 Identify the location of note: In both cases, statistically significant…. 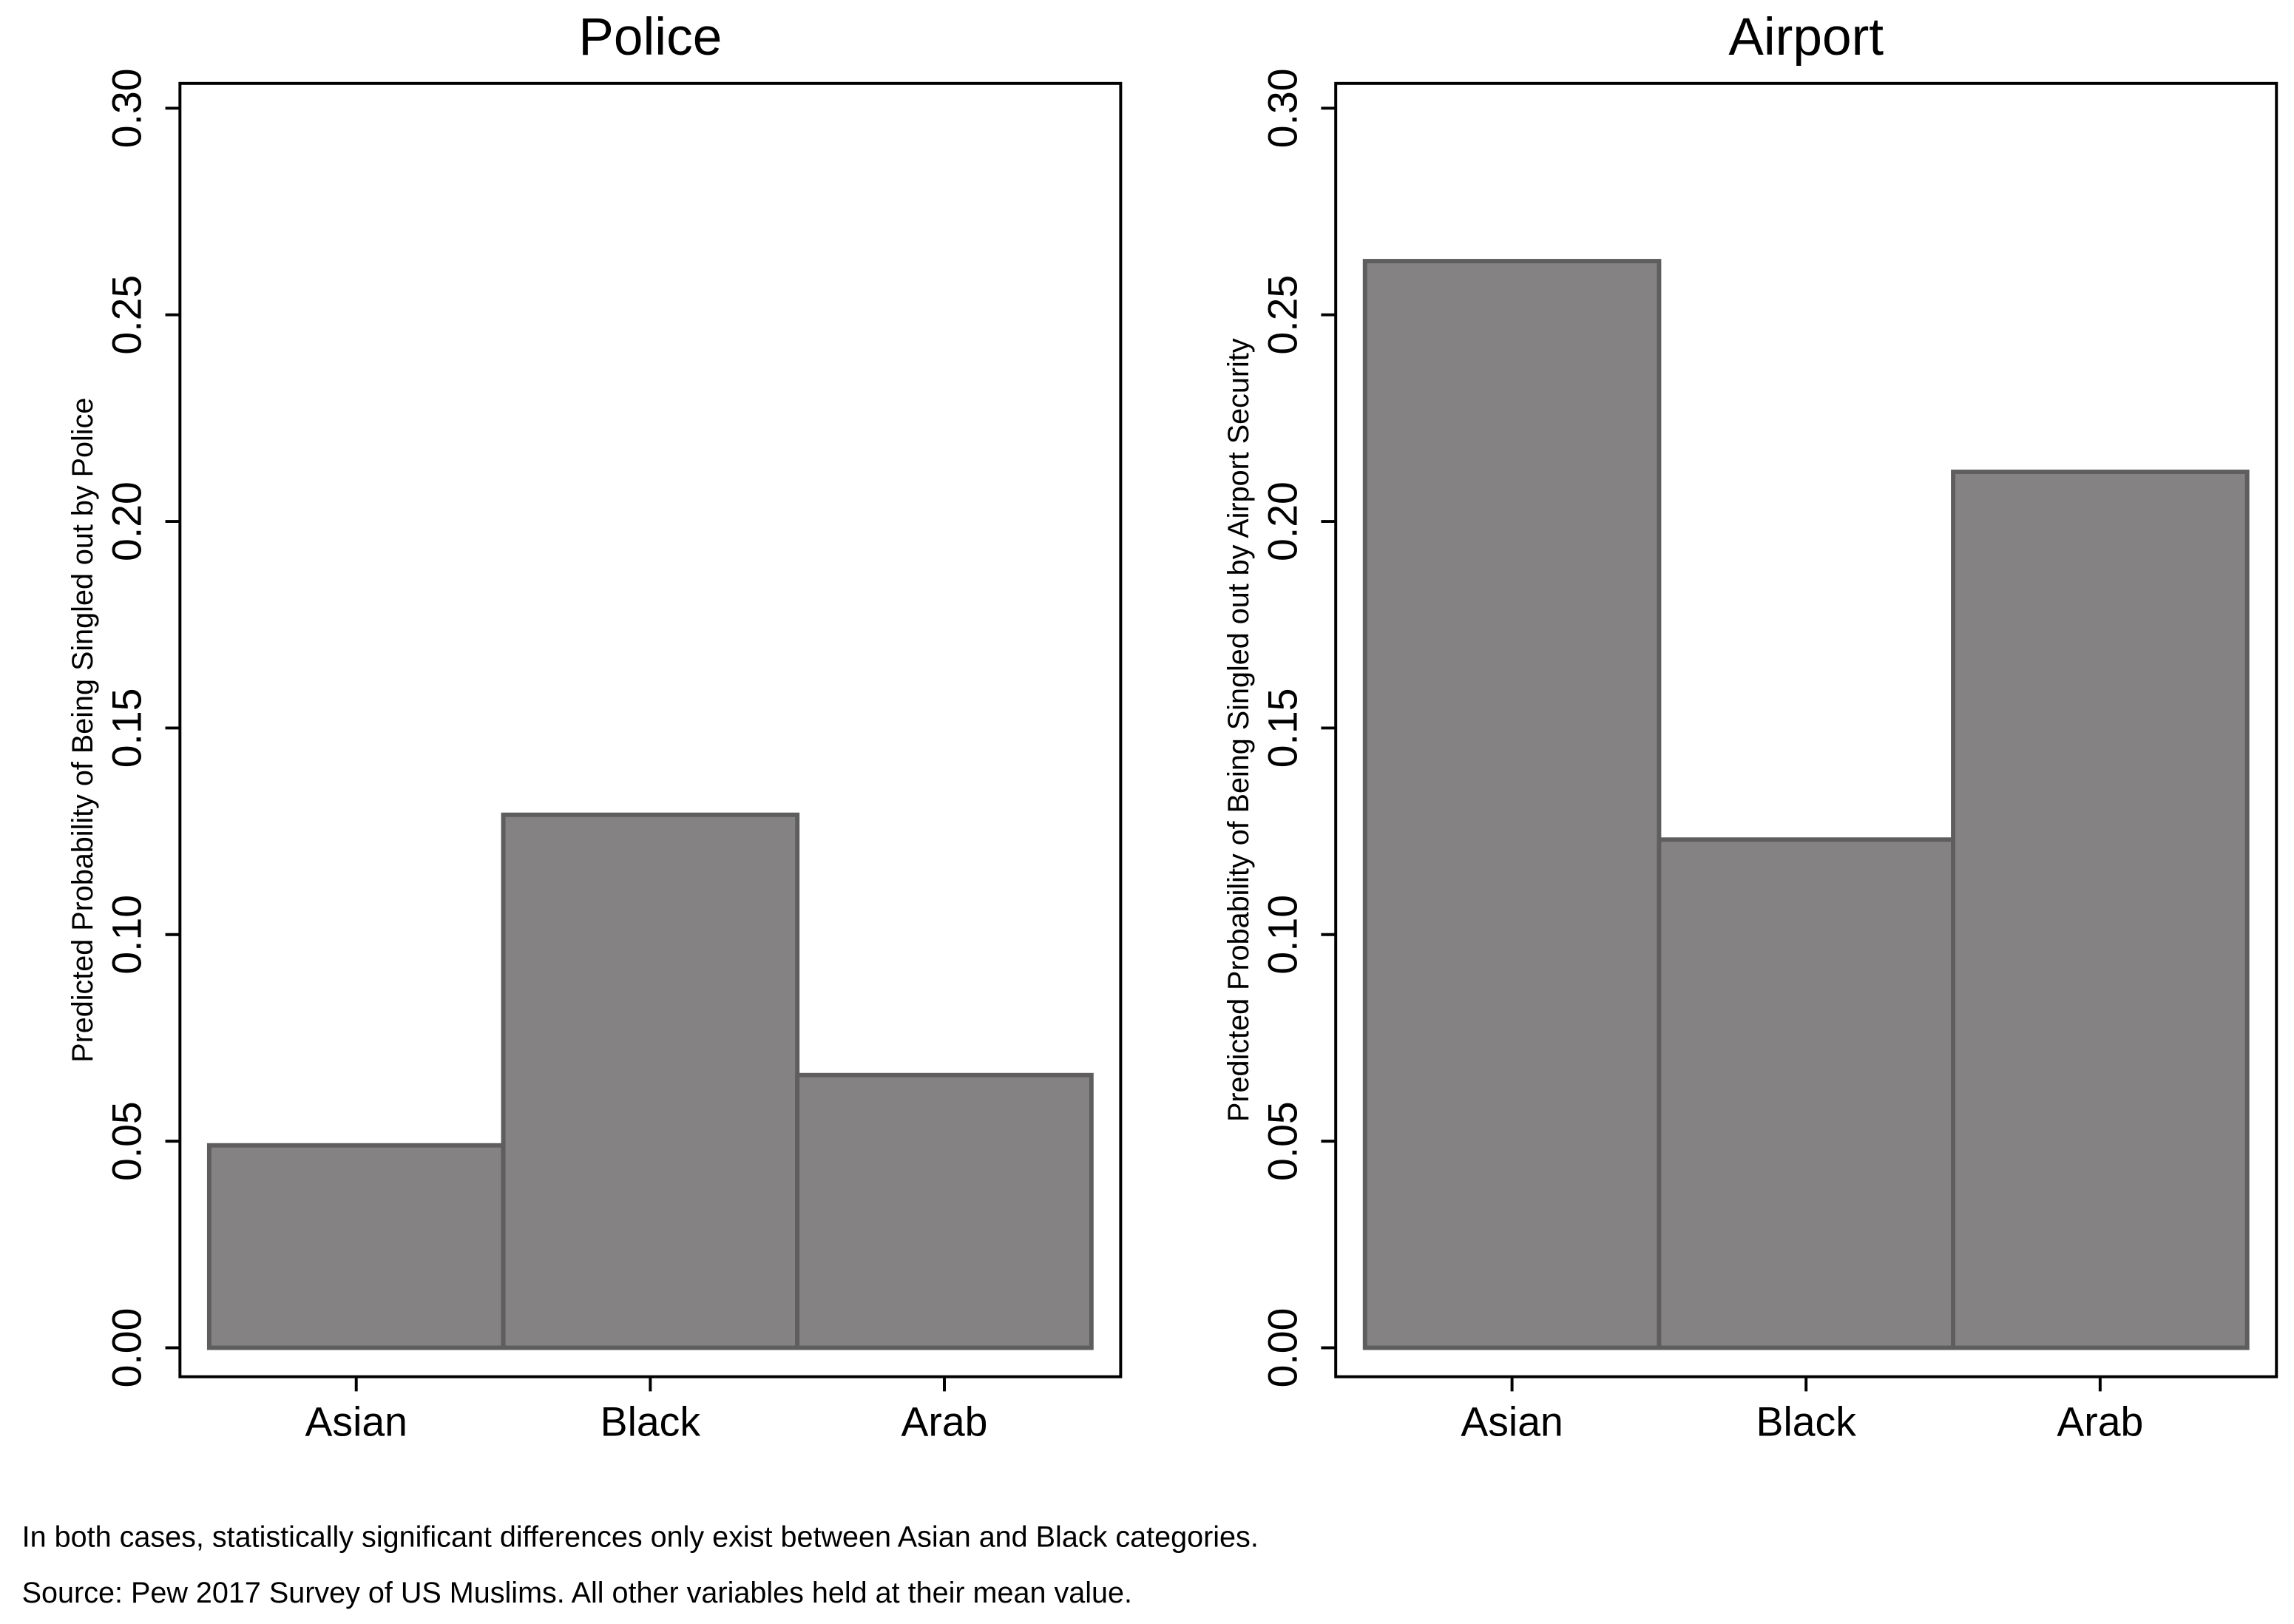
(640, 1537).